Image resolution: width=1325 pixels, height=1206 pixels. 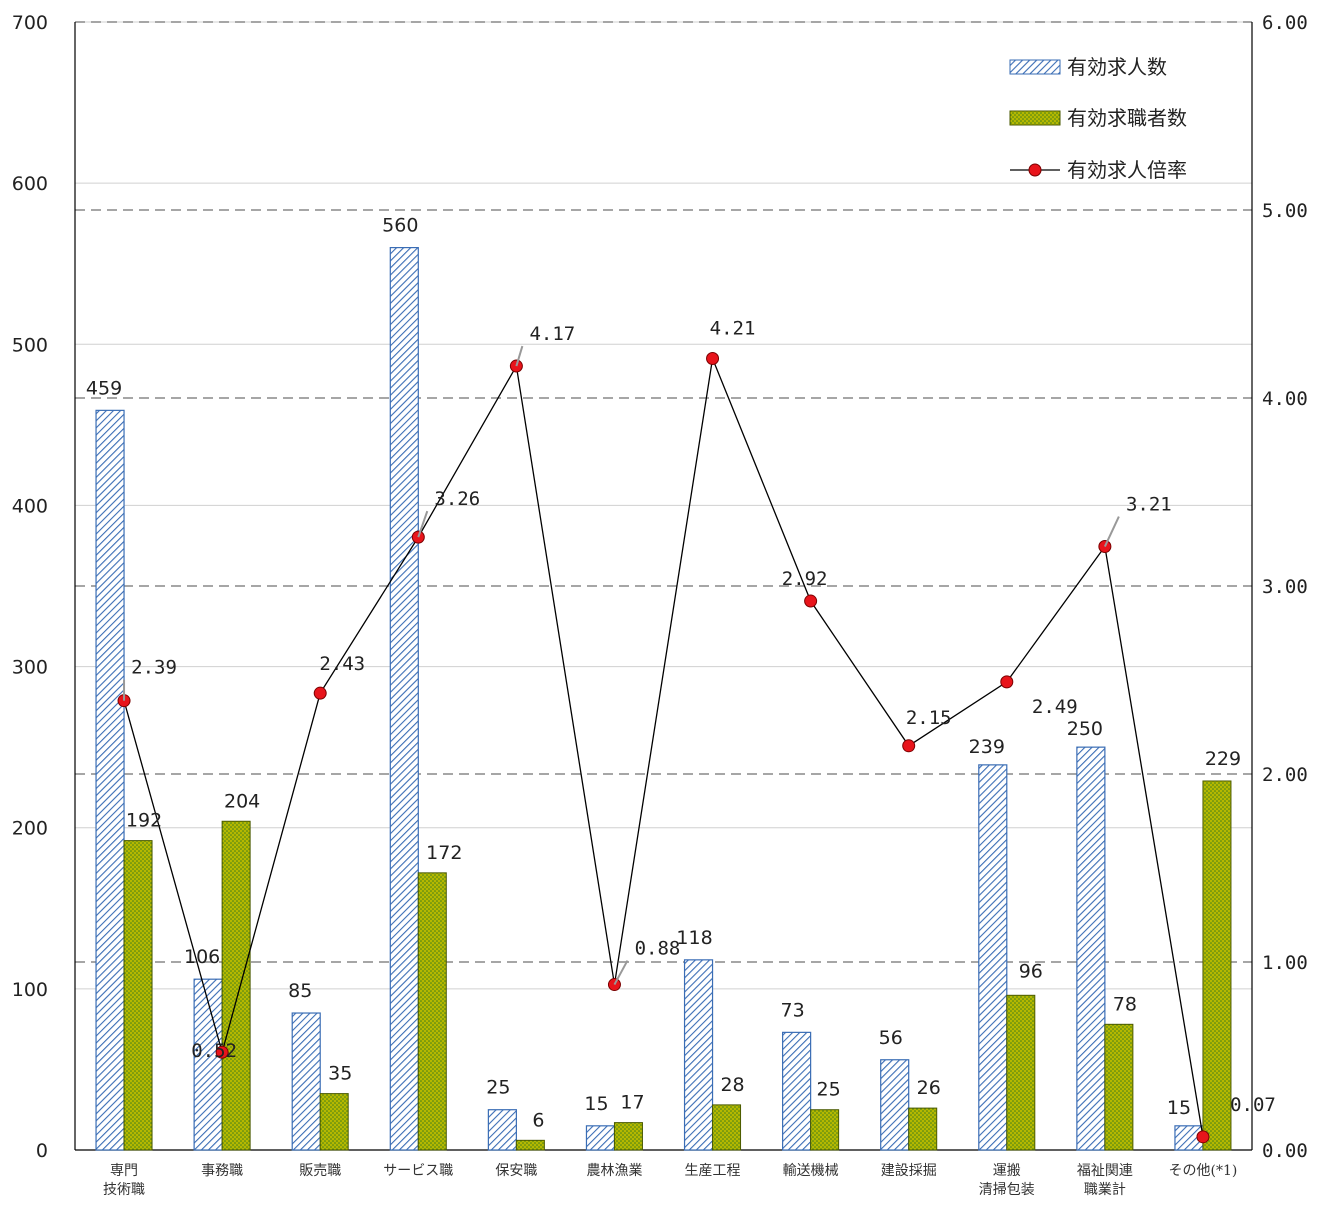 I want to click on left-tick-label: 500, so click(x=30, y=345).